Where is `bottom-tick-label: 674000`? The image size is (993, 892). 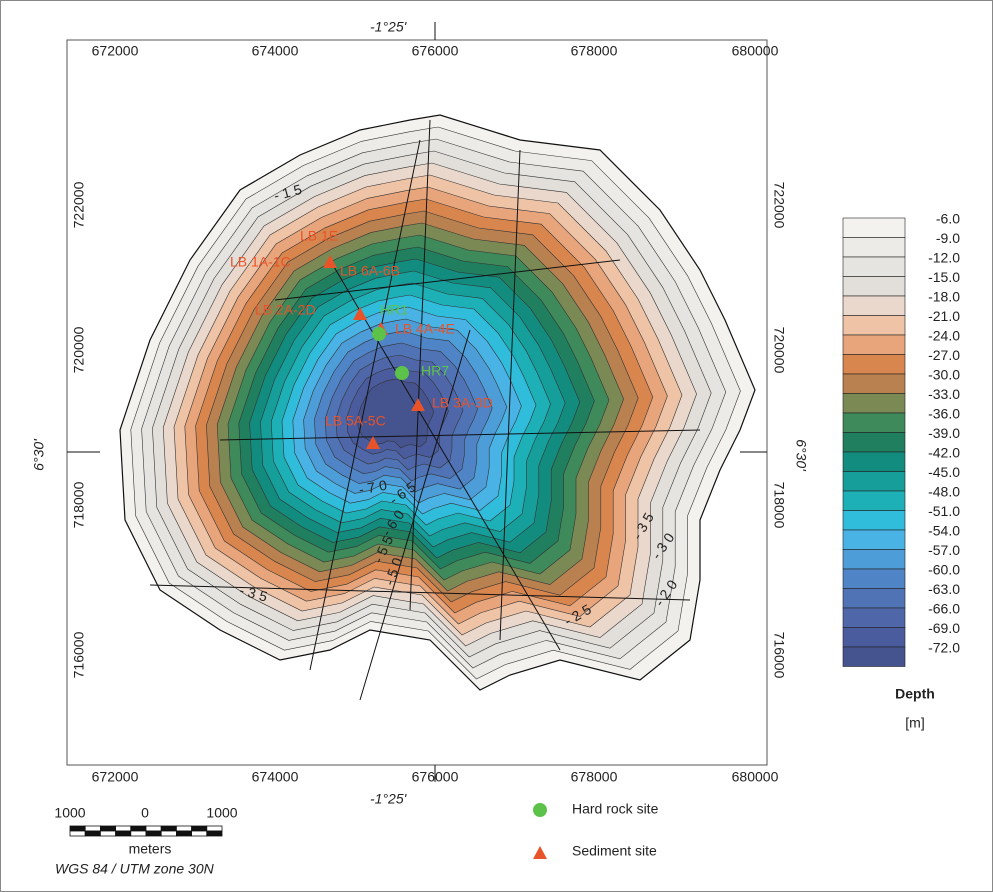 bottom-tick-label: 674000 is located at coordinates (275, 777).